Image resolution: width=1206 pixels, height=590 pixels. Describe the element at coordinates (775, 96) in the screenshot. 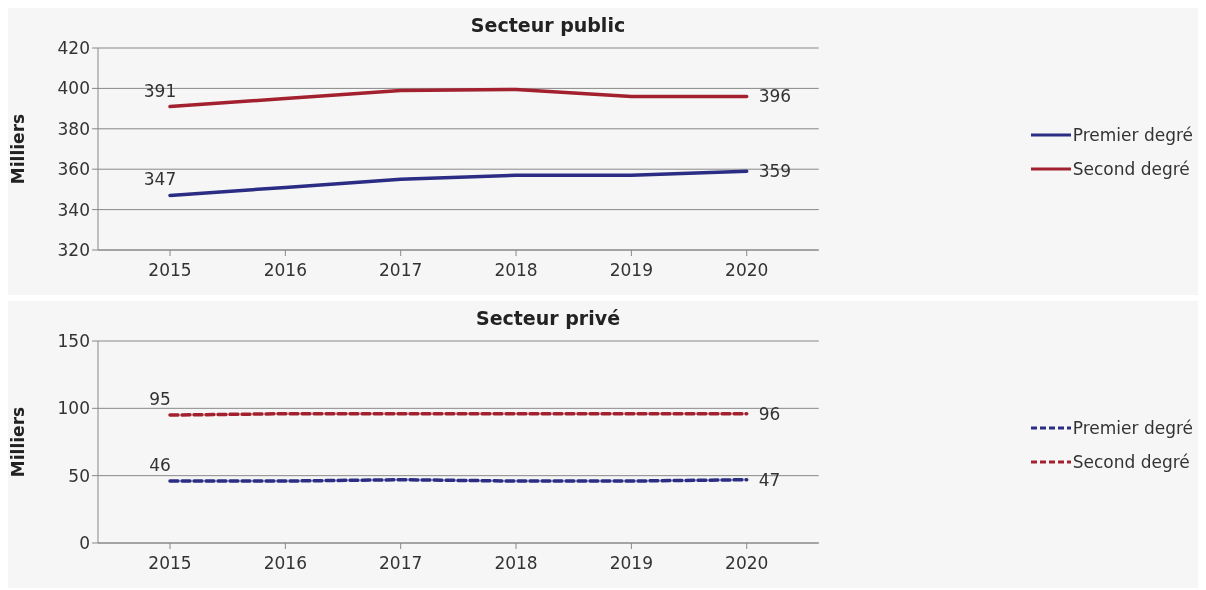

I see `data-label: 396` at that location.